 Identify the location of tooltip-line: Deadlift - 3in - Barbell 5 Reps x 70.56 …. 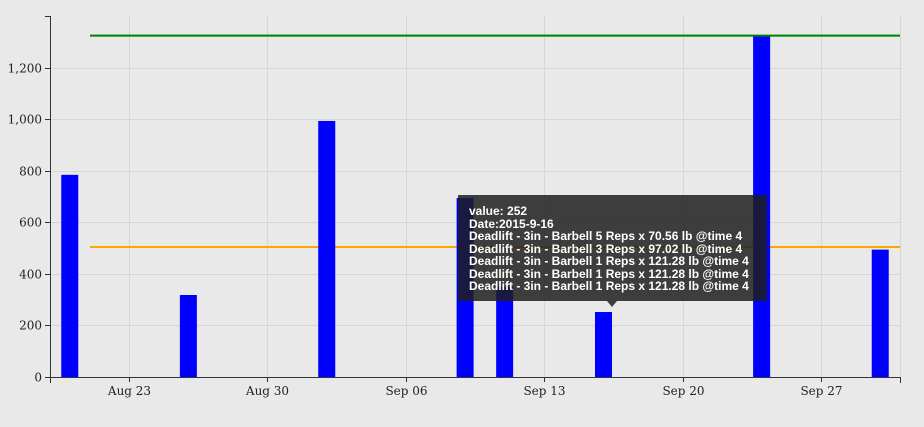
(606, 236).